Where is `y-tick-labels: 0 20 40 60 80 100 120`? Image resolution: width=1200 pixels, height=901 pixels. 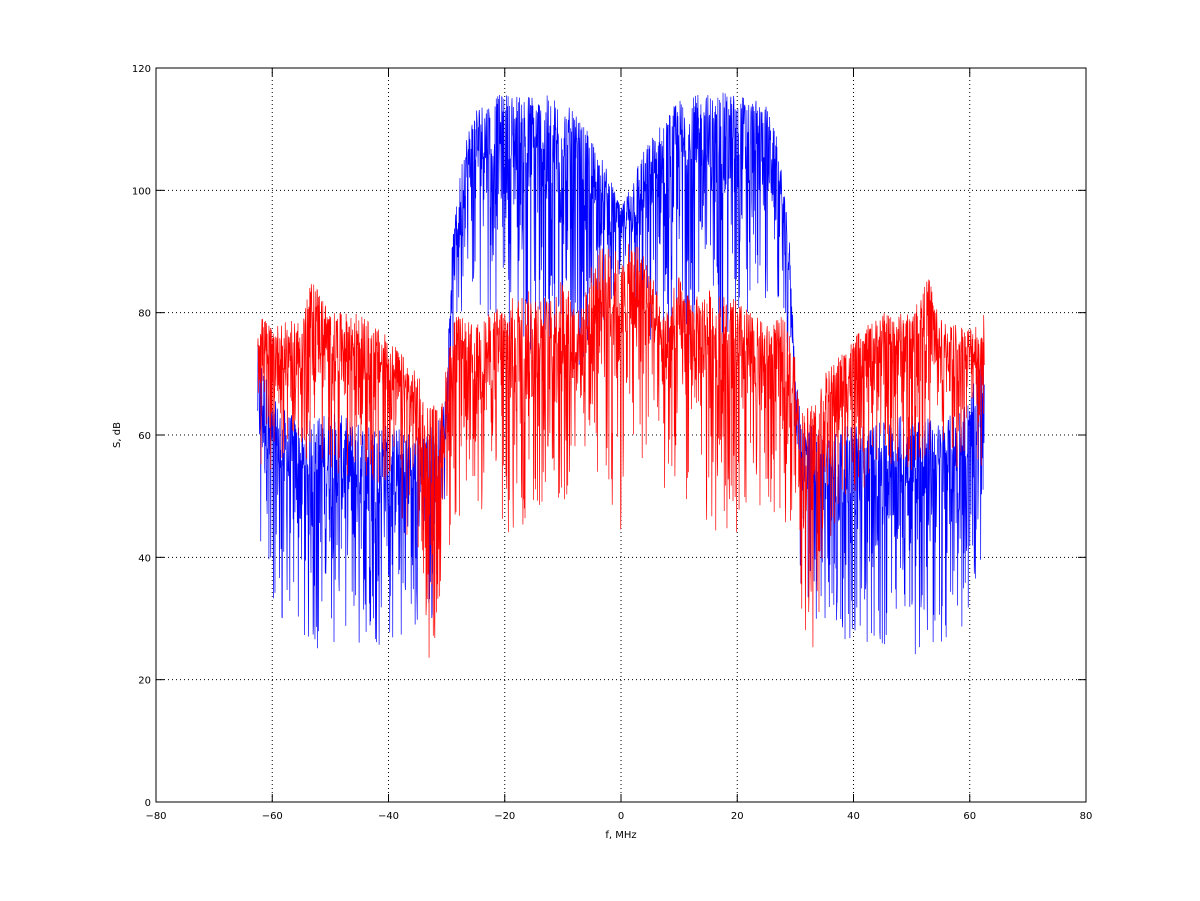 y-tick-labels: 0 20 40 60 80 100 120 is located at coordinates (141, 436).